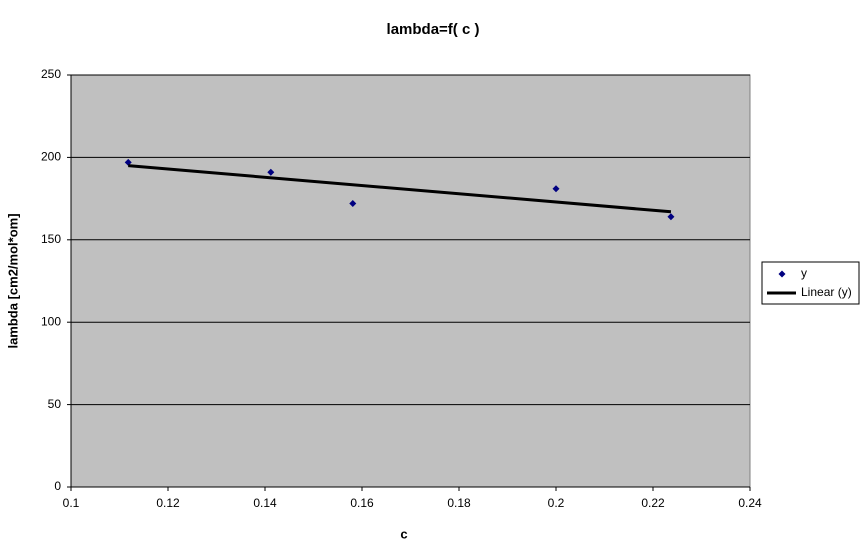 This screenshot has height=548, width=867. Describe the element at coordinates (782, 274) in the screenshot. I see `legend-swatch` at that location.